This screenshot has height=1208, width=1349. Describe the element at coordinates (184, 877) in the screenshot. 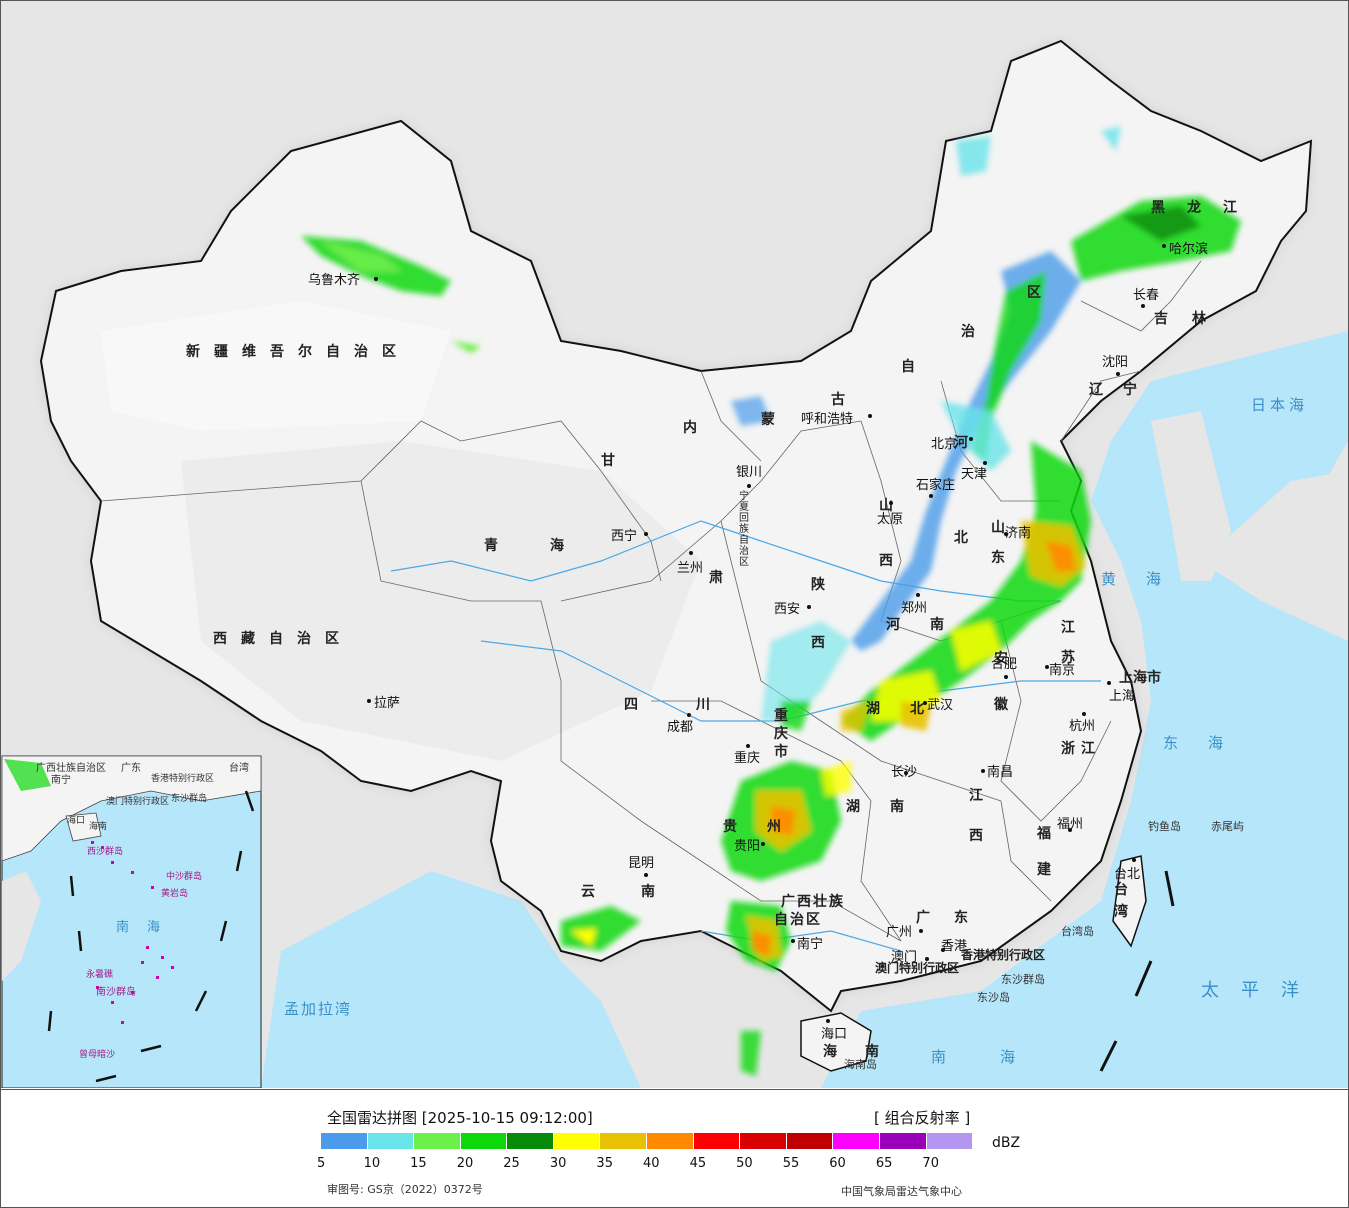

I see `inset-zhongsha: 中沙群岛` at that location.